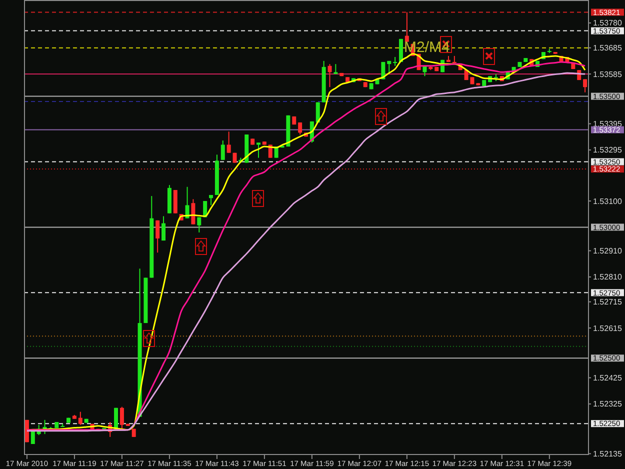  I want to click on y-tick-label: 1.52810, so click(607, 277).